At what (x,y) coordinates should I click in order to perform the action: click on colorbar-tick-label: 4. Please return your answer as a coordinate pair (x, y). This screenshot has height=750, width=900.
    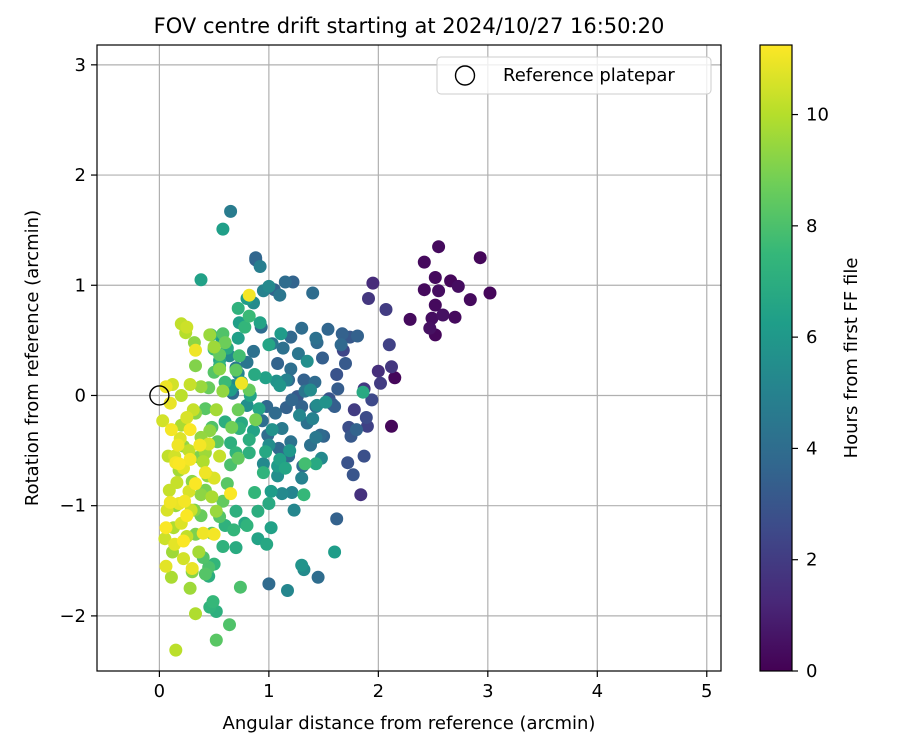
    Looking at the image, I should click on (811, 448).